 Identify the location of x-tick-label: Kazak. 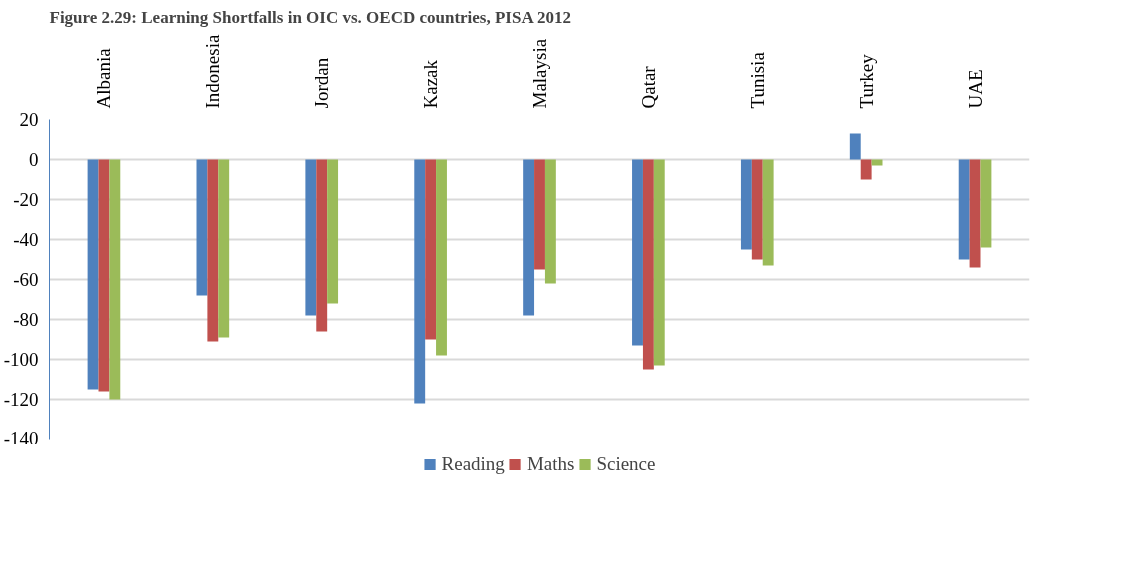
(431, 84).